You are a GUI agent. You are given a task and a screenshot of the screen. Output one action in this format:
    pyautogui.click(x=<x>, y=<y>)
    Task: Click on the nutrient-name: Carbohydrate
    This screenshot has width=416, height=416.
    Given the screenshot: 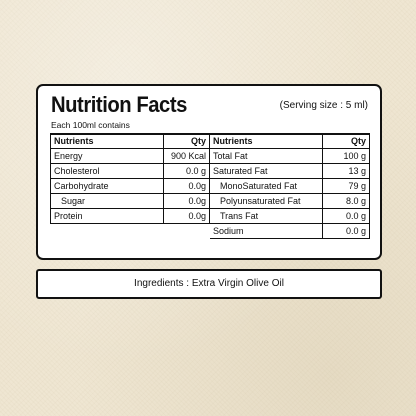 What is the action you would take?
    pyautogui.click(x=81, y=186)
    